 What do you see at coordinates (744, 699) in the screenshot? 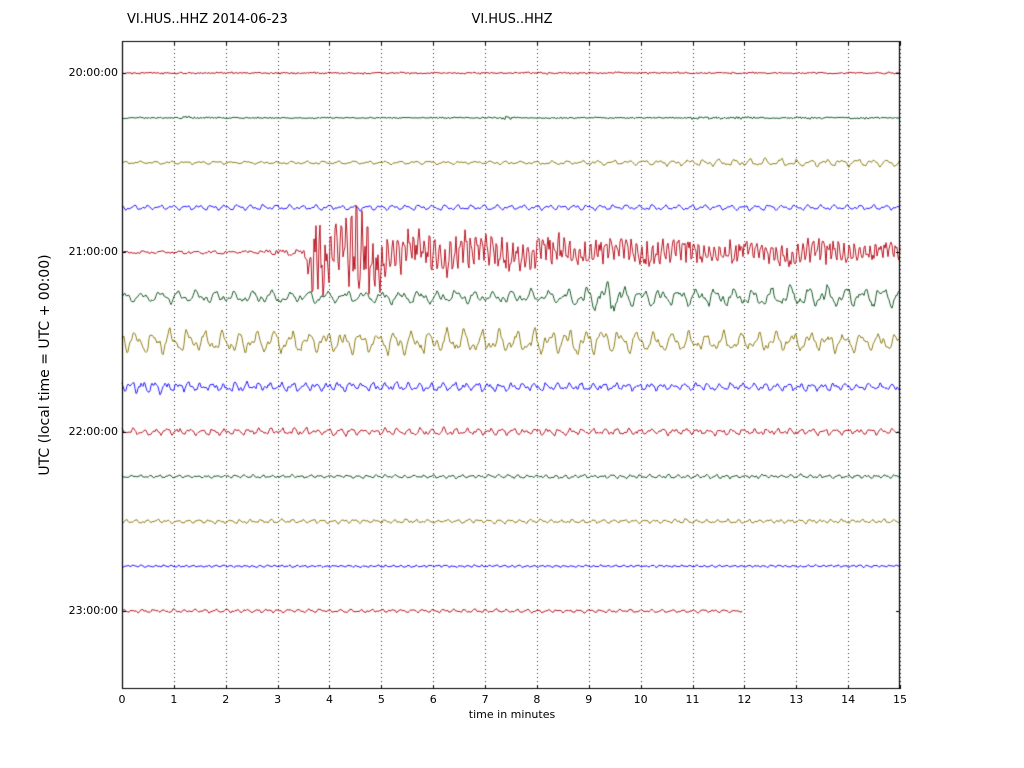
I see `x-tick-label: 12` at bounding box center [744, 699].